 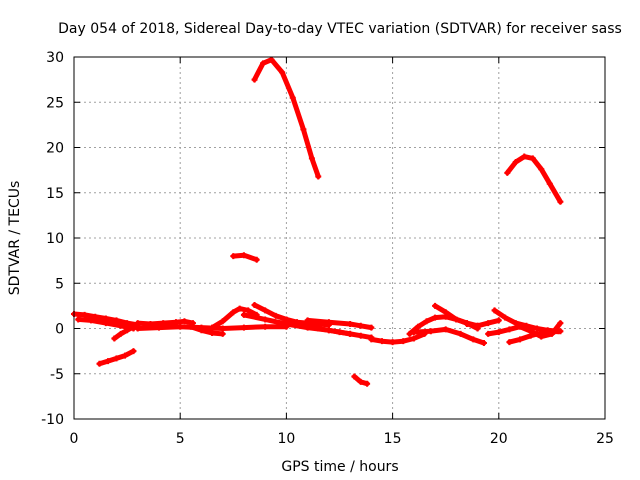 What do you see at coordinates (605, 439) in the screenshot?
I see `x-tick-label: 25` at bounding box center [605, 439].